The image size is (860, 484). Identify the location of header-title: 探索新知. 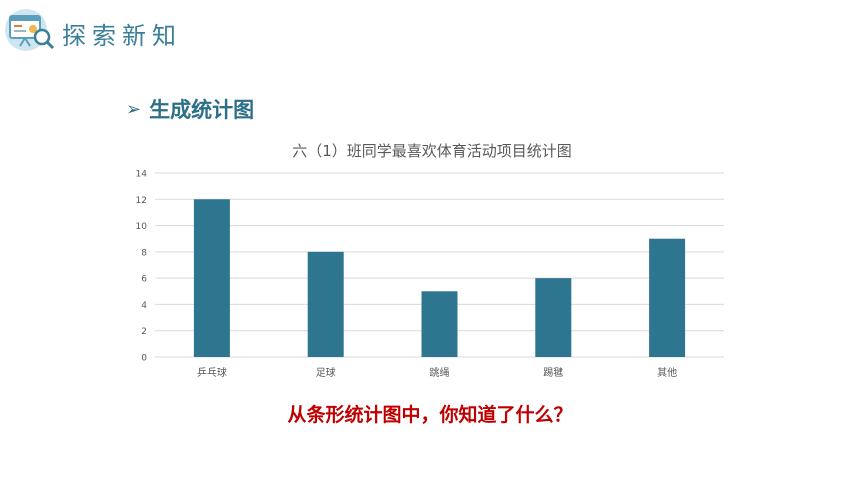
(122, 36).